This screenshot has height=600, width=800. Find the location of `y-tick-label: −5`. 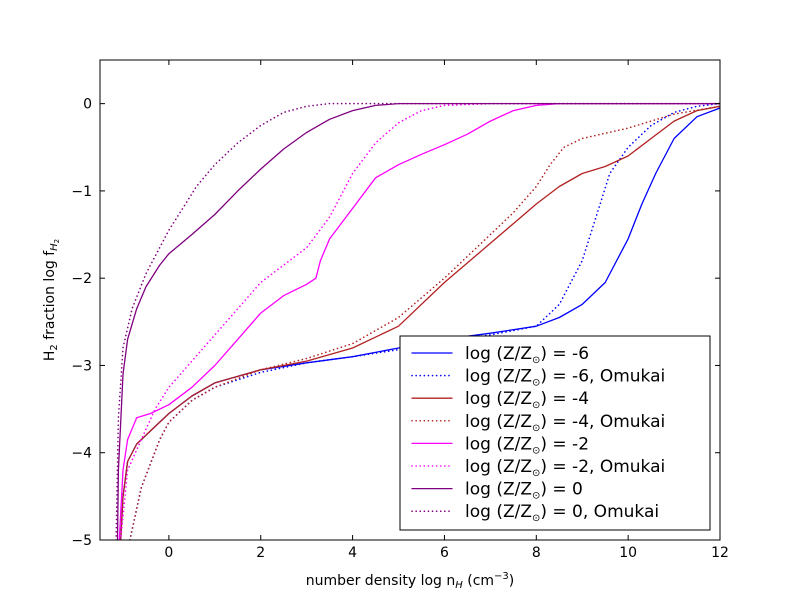

y-tick-label: −5 is located at coordinates (81, 541).